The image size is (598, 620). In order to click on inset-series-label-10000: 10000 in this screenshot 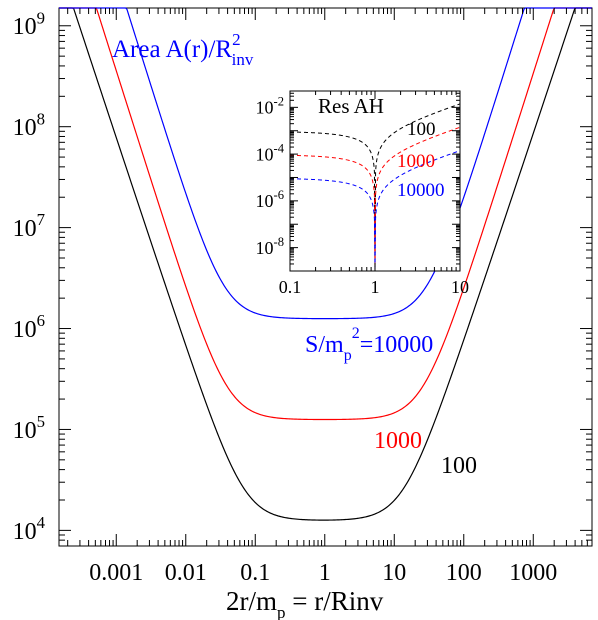, I will do `click(421, 190)`.